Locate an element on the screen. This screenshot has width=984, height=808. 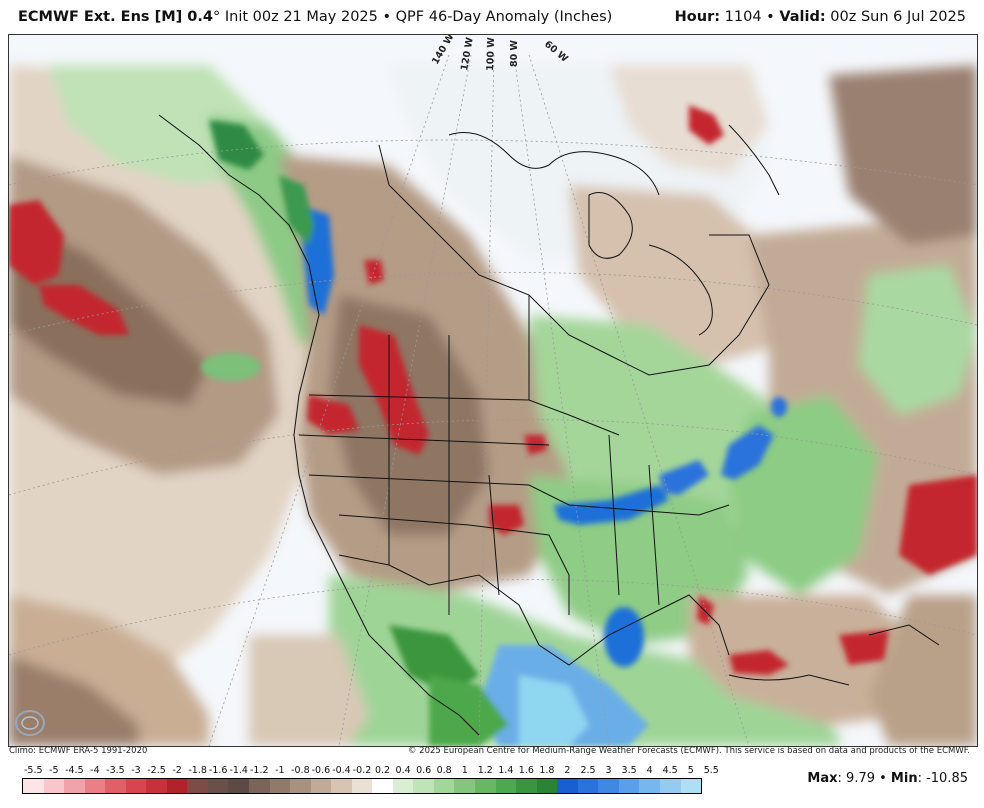
colorbar-tick-label: 5.5 is located at coordinates (711, 770).